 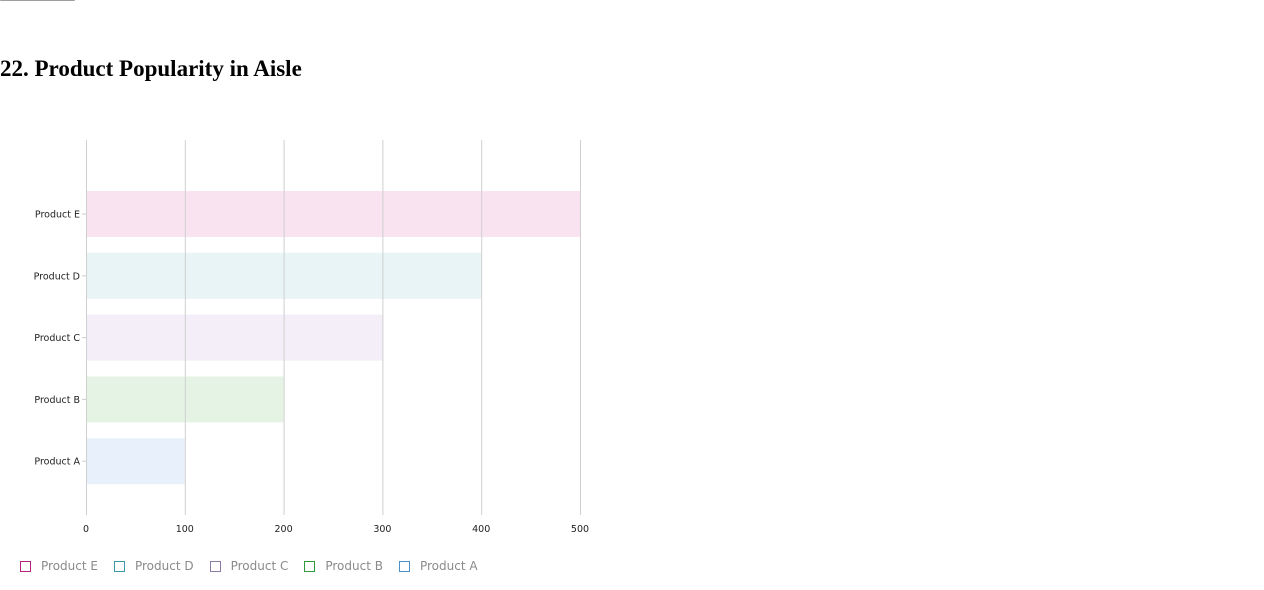 I want to click on x-tick-label: 300, so click(x=382, y=529).